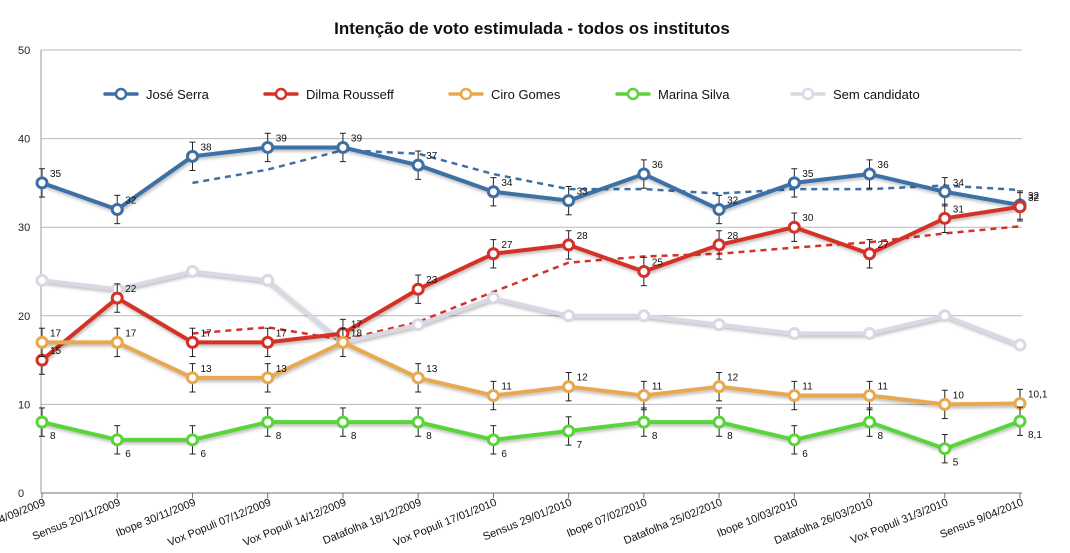 Image resolution: width=1070 pixels, height=553 pixels. What do you see at coordinates (1038, 395) in the screenshot?
I see `data-label: 10,1` at bounding box center [1038, 395].